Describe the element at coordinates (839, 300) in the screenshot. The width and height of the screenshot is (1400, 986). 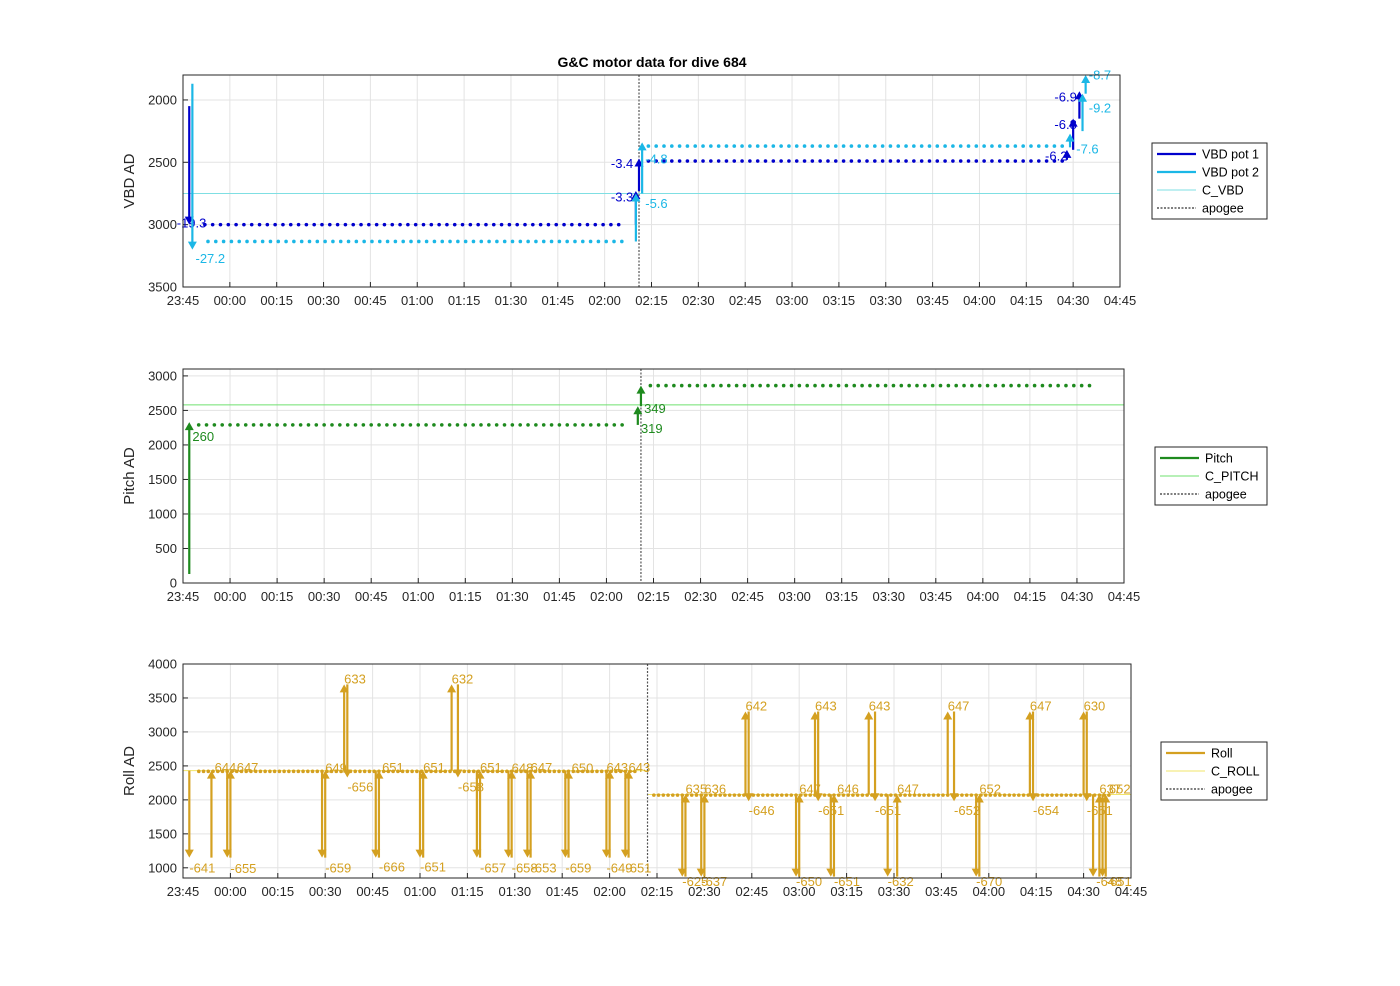
I see `vbd-xtick-label: 03:15` at that location.